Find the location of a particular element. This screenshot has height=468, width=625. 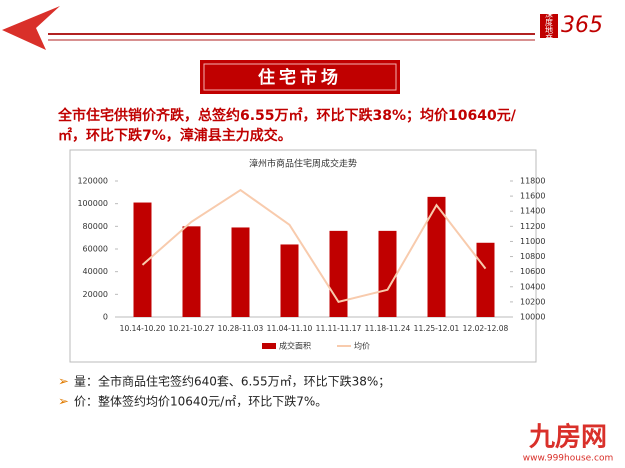

logo-number: 365 is located at coordinates (582, 25).